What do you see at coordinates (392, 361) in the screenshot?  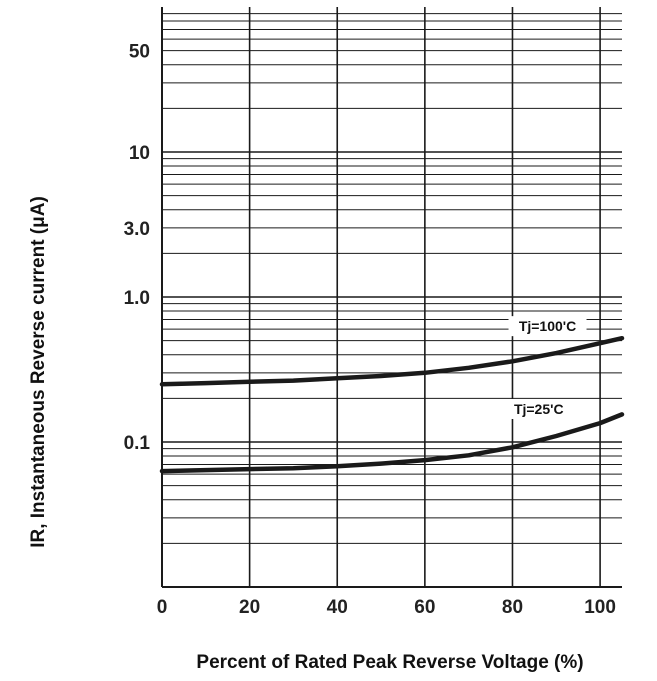 I see `series-line-tj100` at bounding box center [392, 361].